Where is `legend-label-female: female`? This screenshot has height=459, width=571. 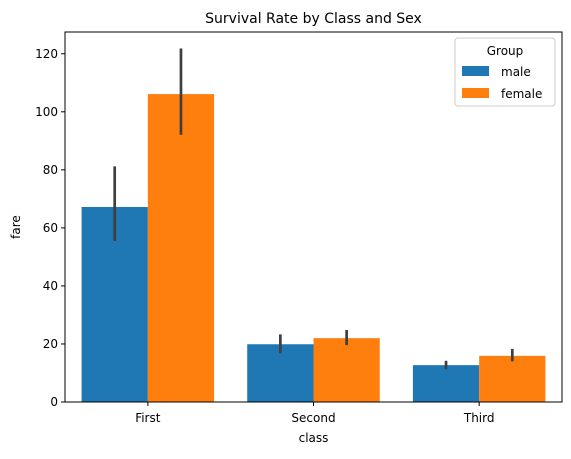
legend-label-female: female is located at coordinates (521, 94).